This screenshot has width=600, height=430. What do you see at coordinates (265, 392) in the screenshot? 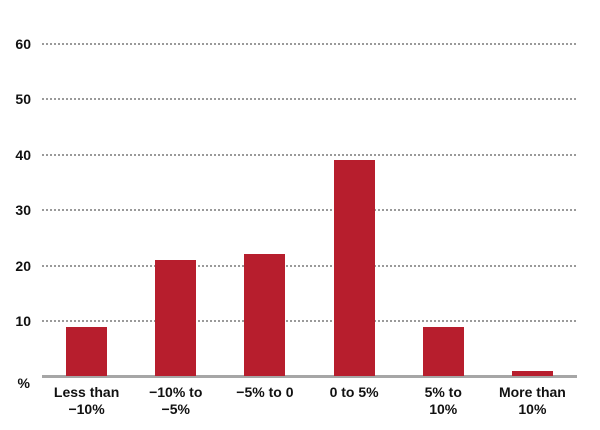
I see `x-category-label-2: −5% to 0` at bounding box center [265, 392].